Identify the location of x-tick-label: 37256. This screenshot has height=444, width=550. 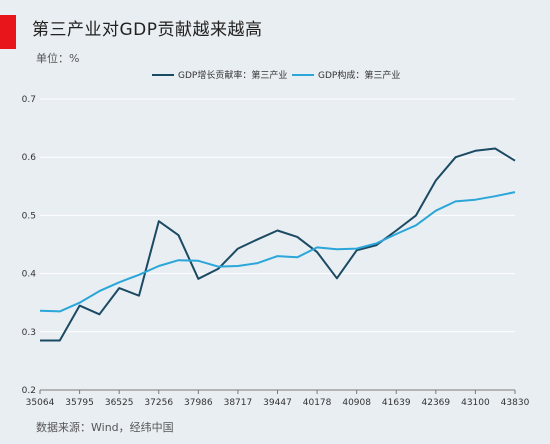
(158, 403).